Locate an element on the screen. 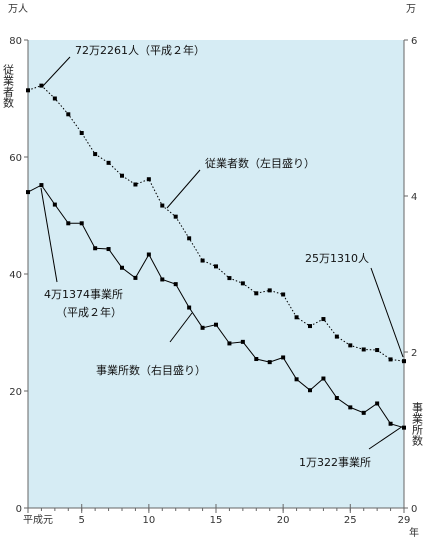  right-axis-ticks: 0 2 4 6 is located at coordinates (410, 275).